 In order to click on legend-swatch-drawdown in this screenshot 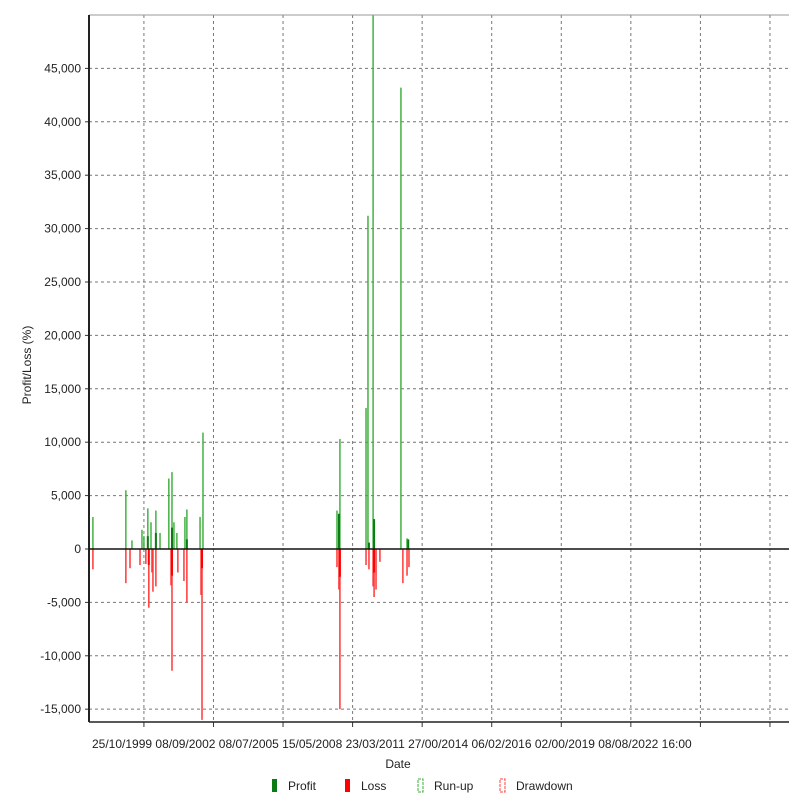, I will do `click(502, 785)`.